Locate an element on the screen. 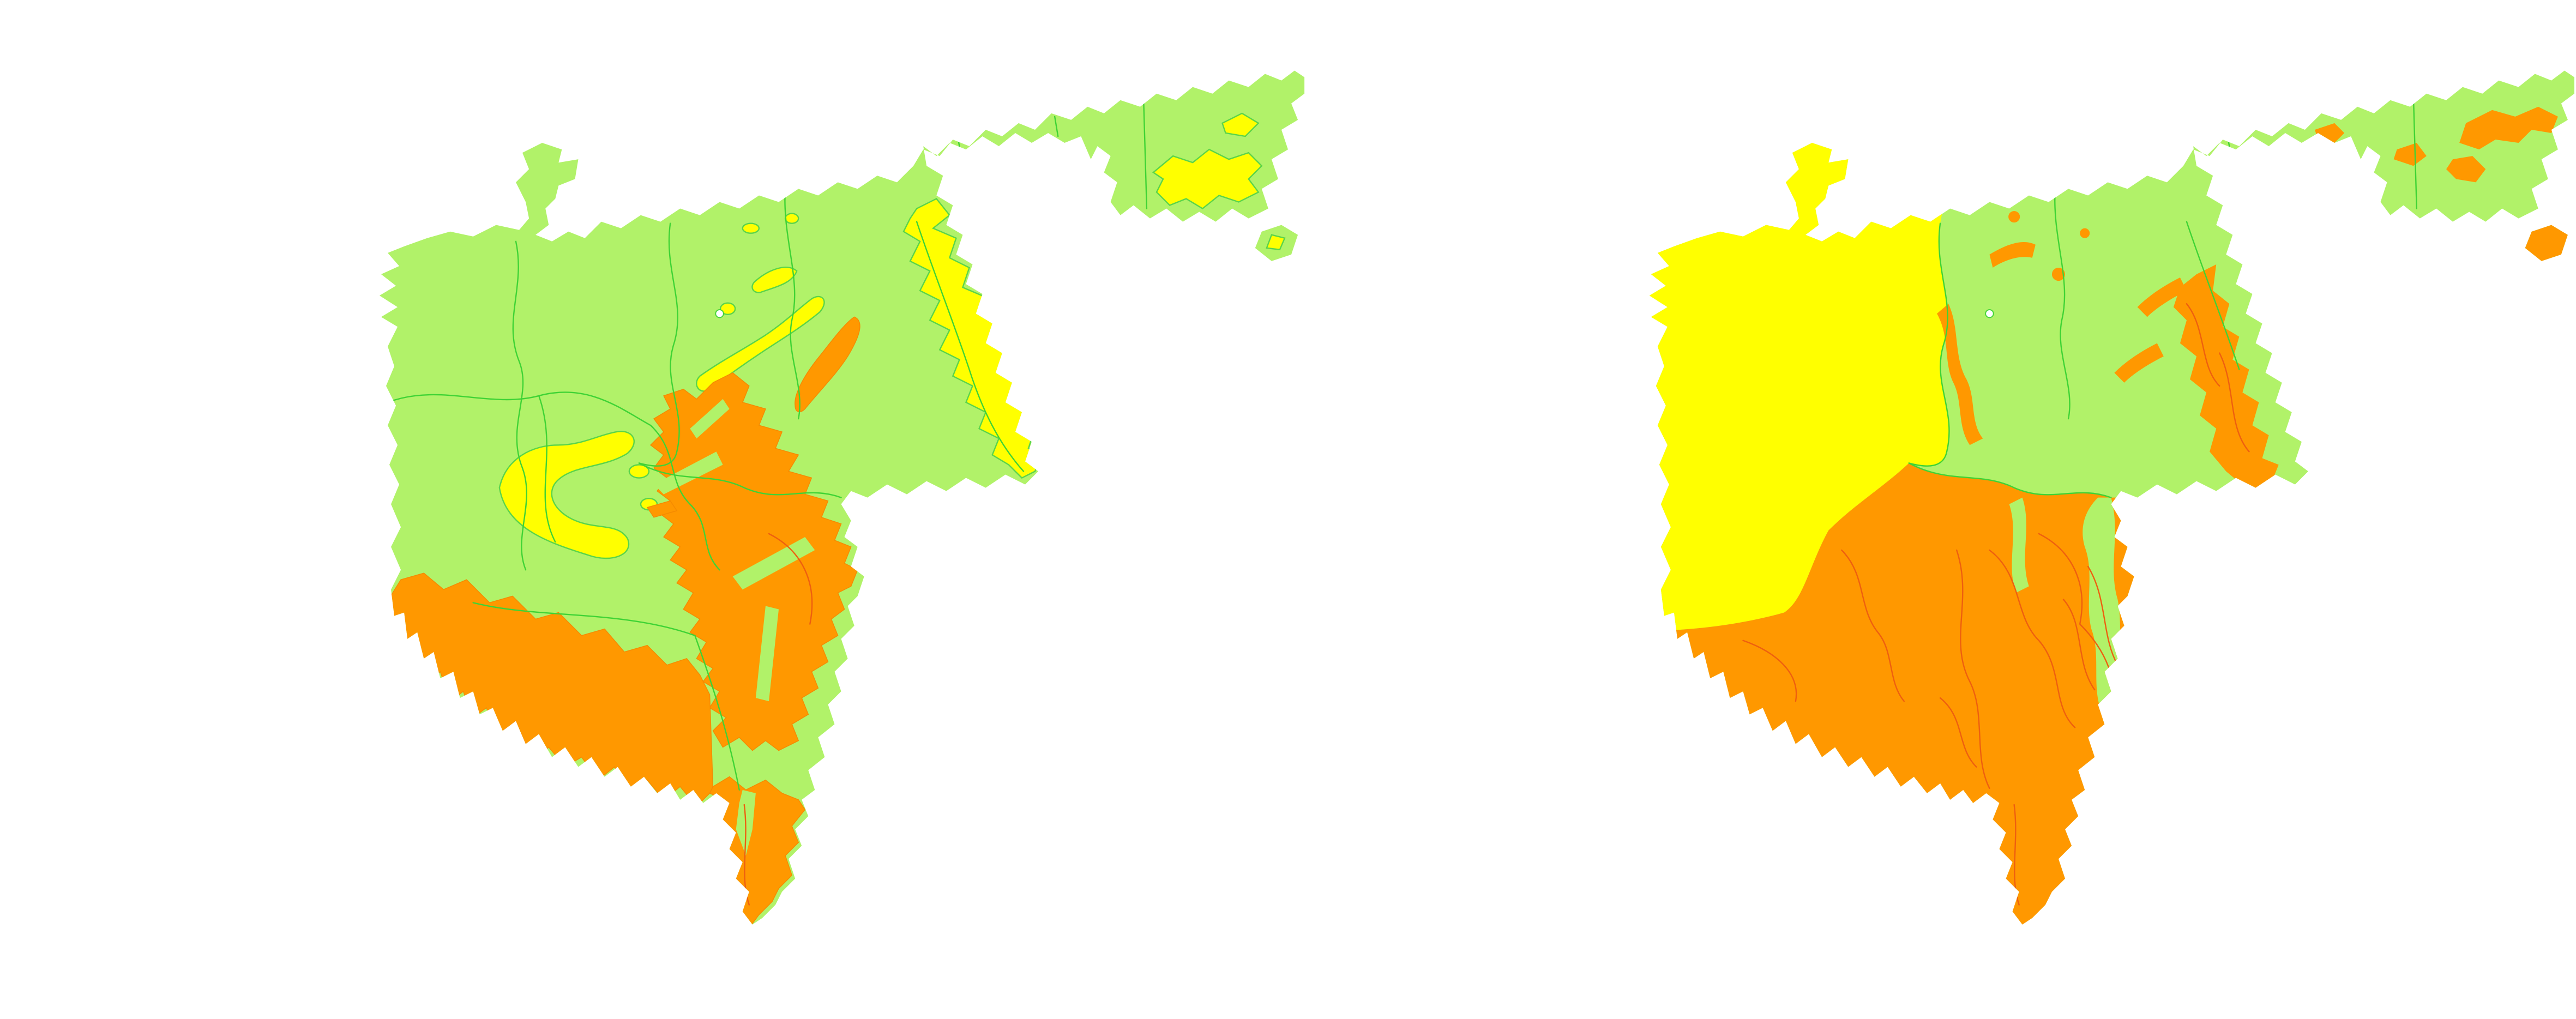  municipal-boundary-lines is located at coordinates (2162, 295).